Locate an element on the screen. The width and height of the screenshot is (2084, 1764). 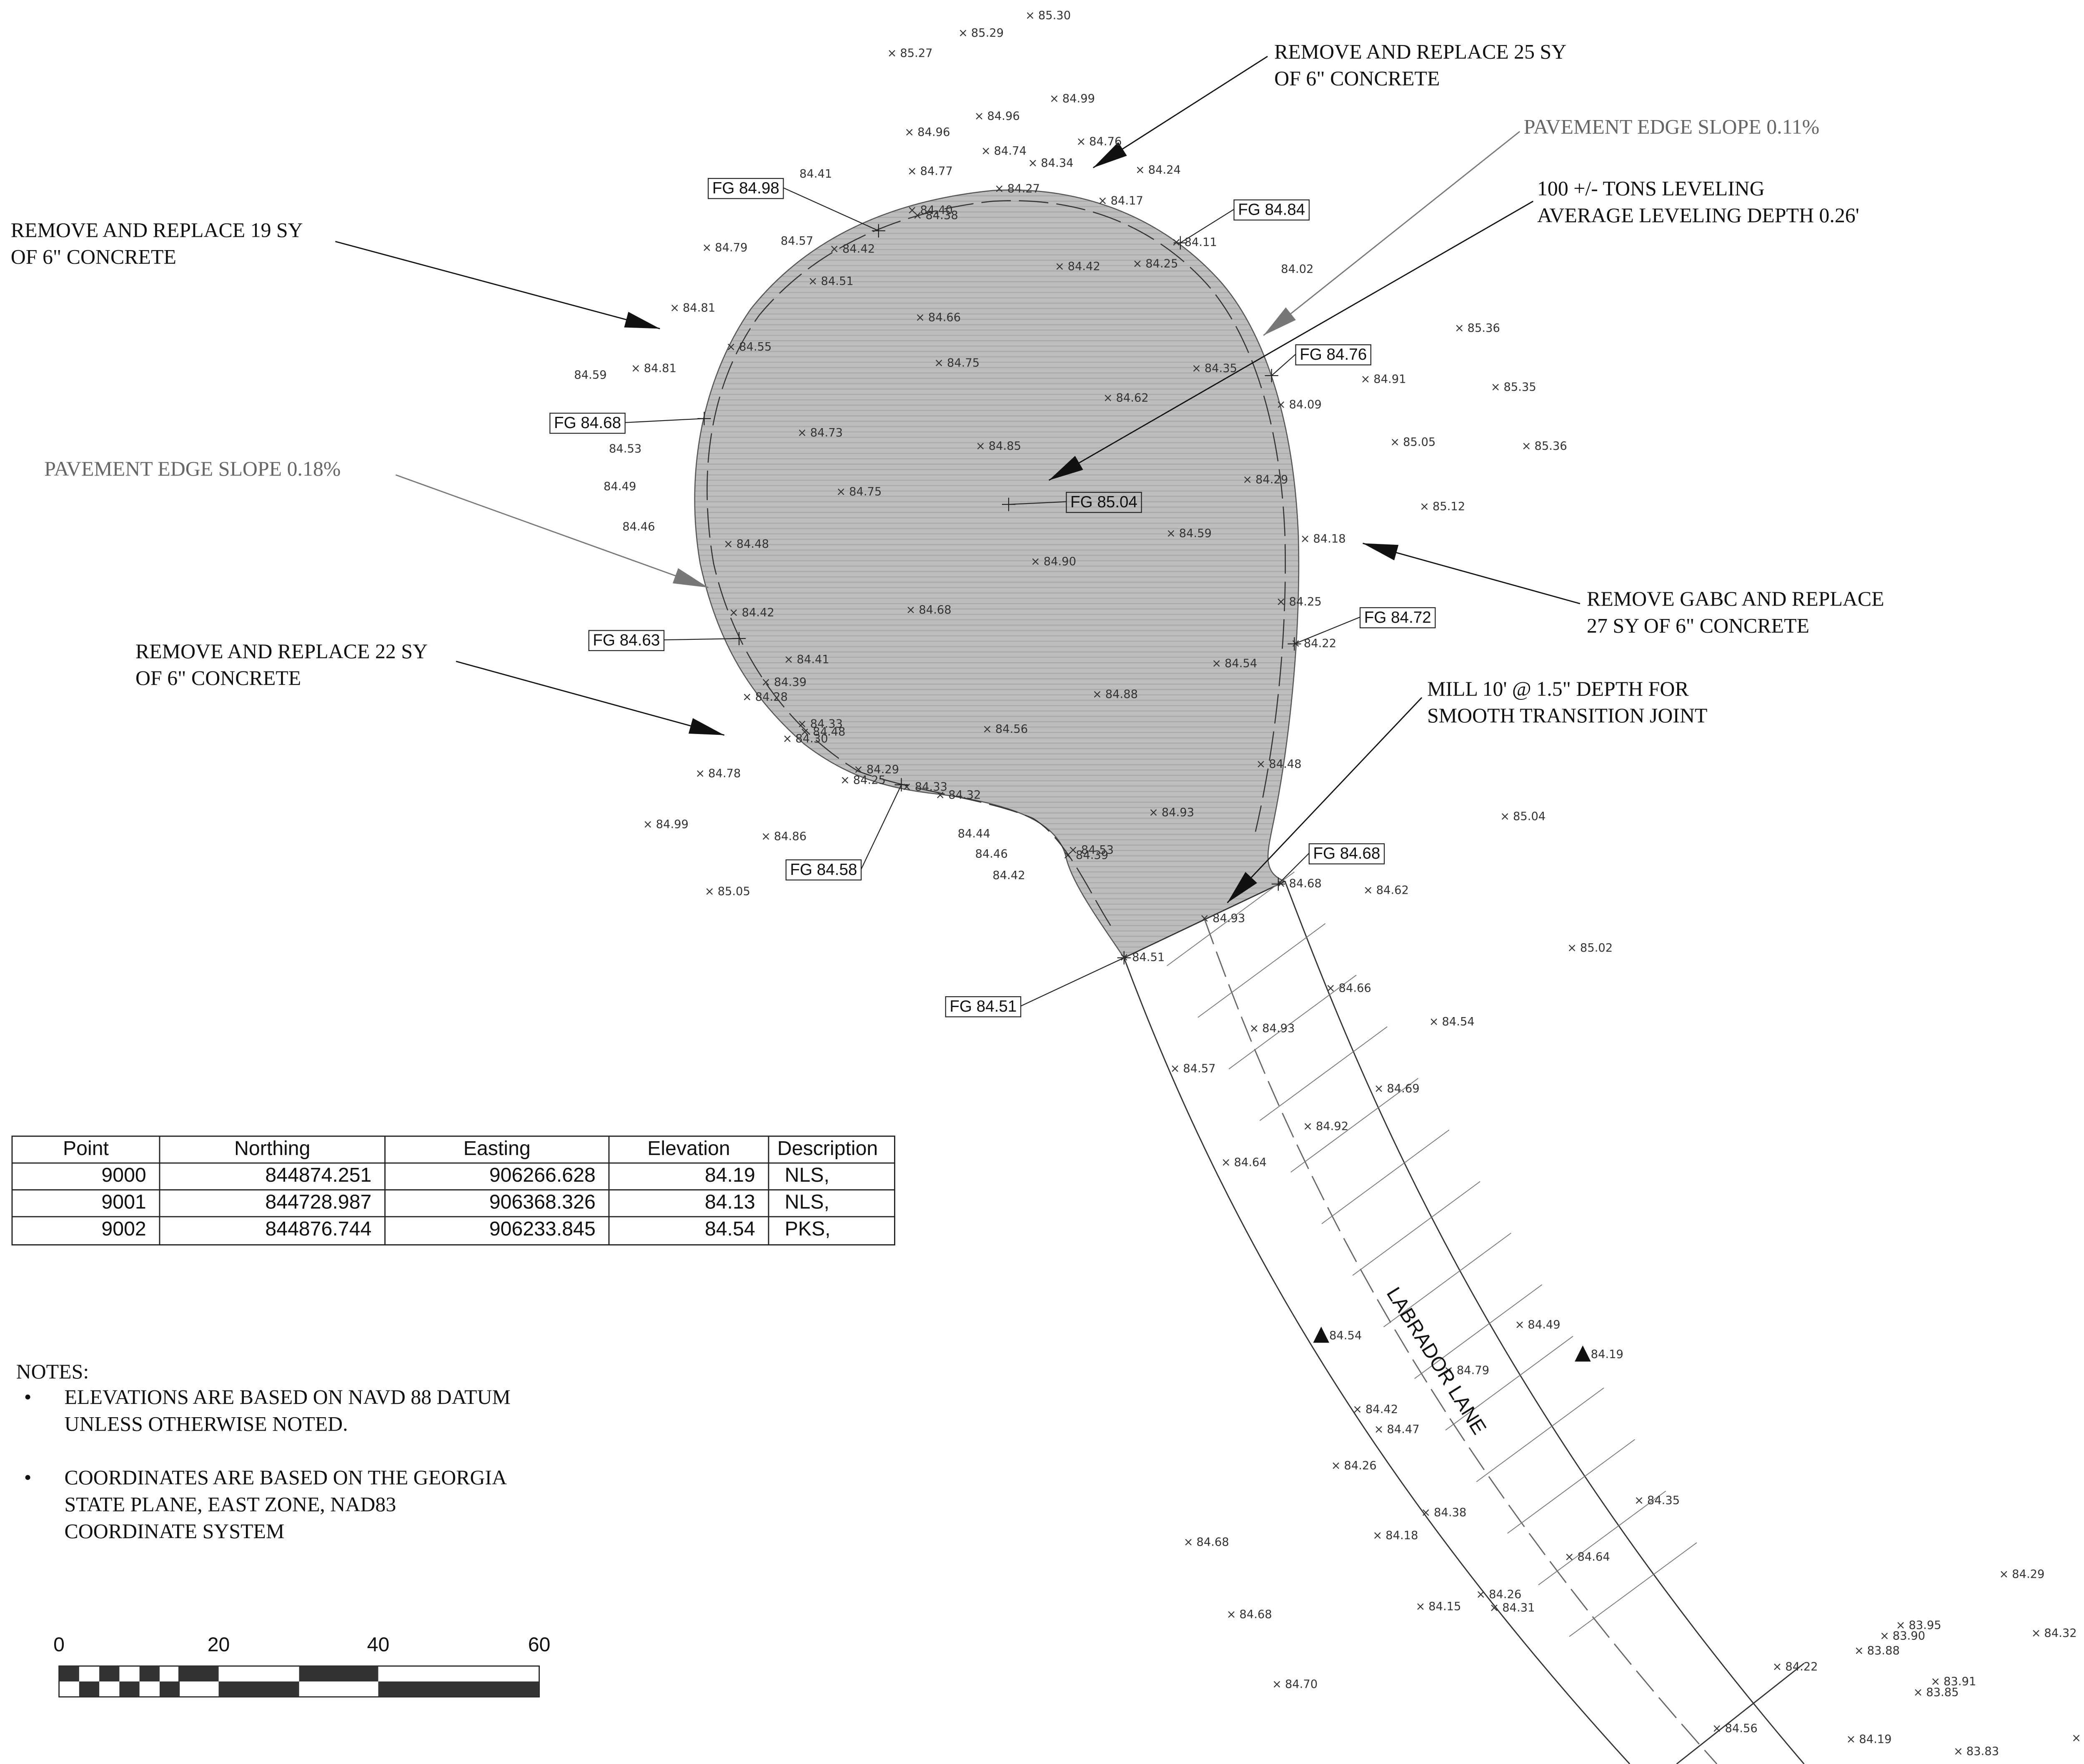
spot-elevation: 84.96 is located at coordinates (933, 132).